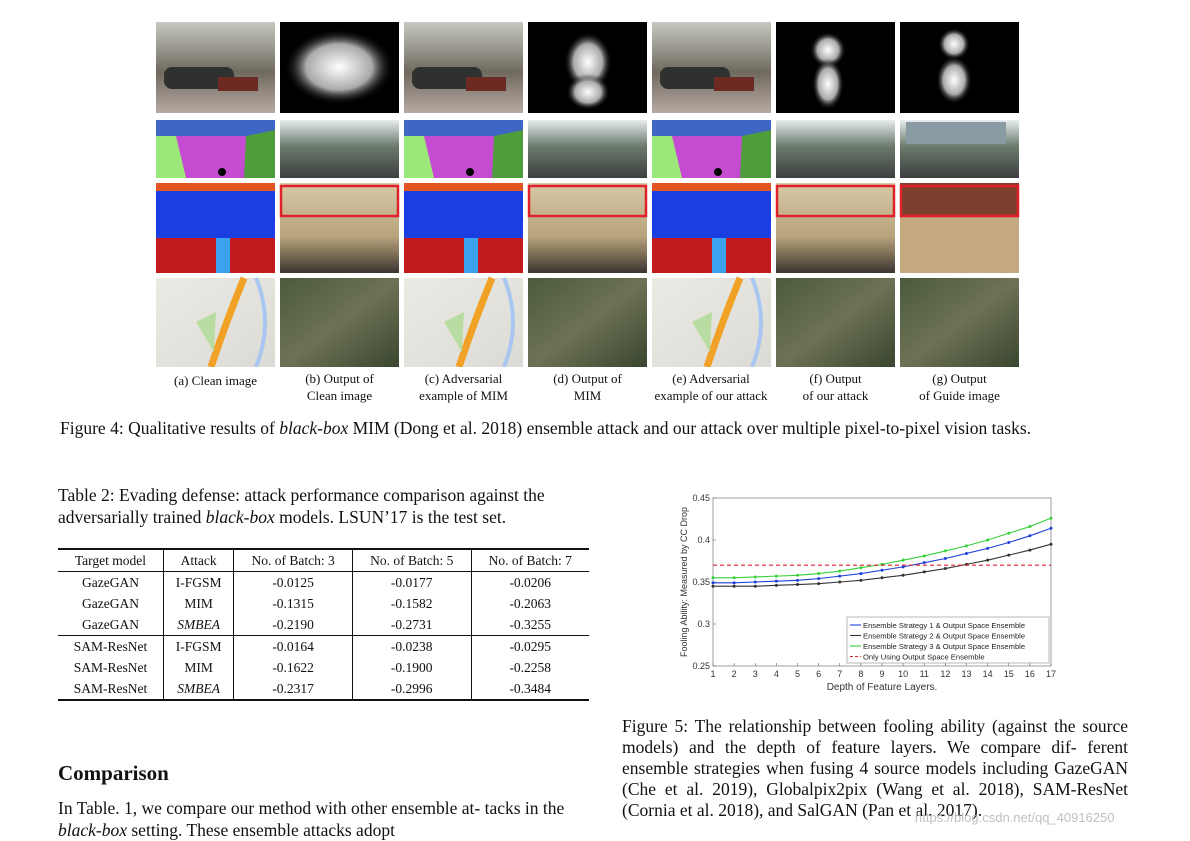  I want to click on cell: -0.2996, so click(411, 689).